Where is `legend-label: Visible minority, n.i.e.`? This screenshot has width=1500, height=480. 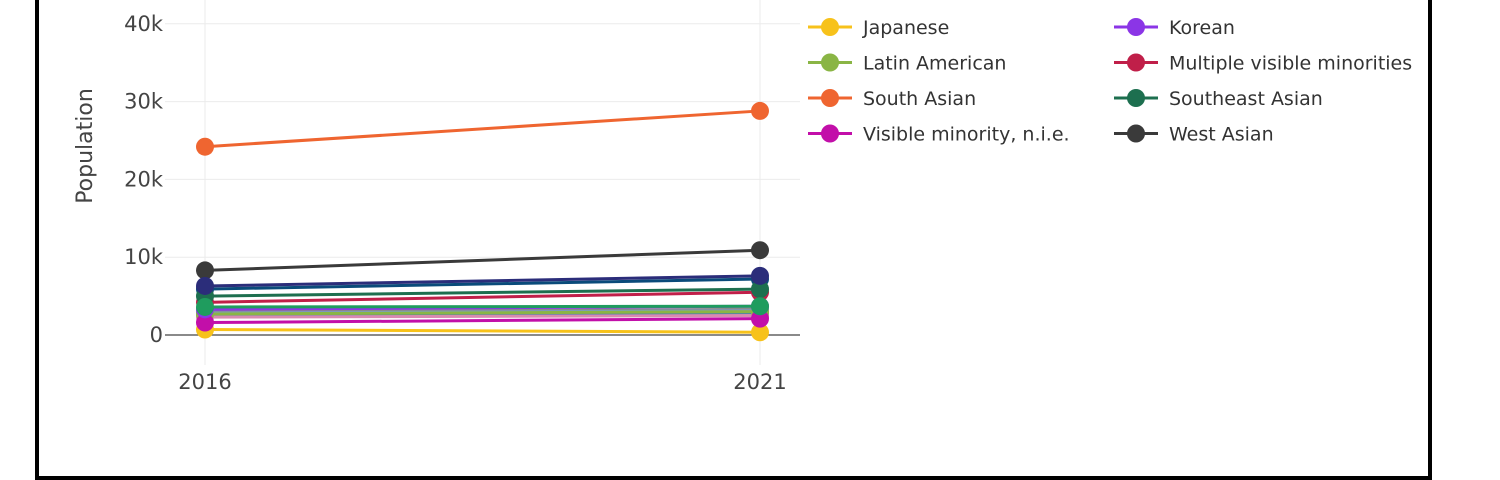
legend-label: Visible minority, n.i.e. is located at coordinates (966, 135).